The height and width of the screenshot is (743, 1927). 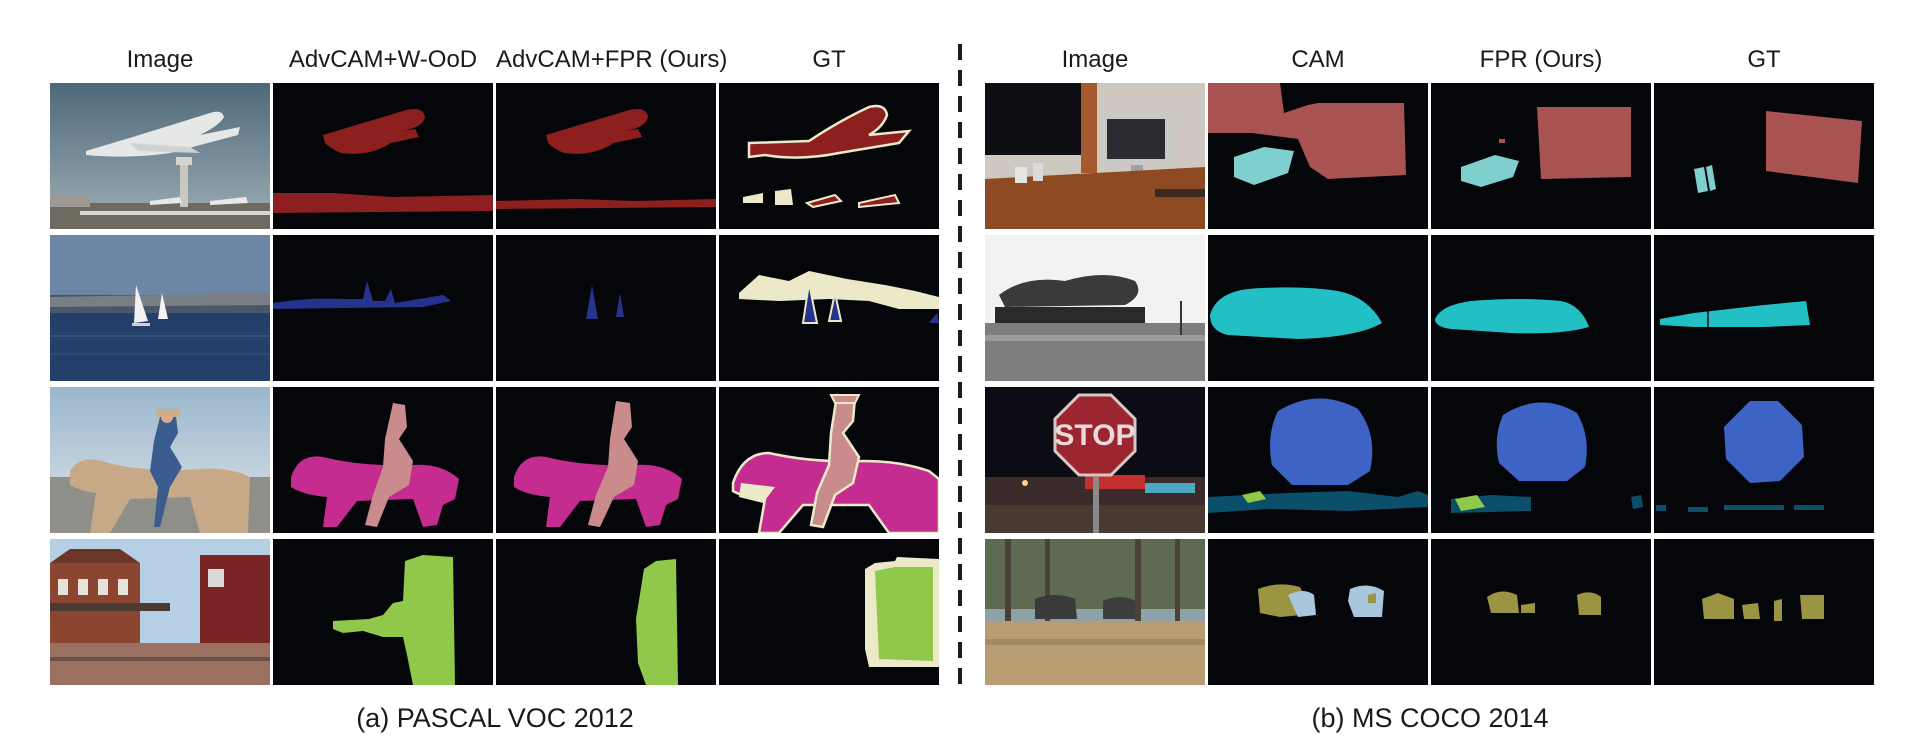 What do you see at coordinates (1095, 59) in the screenshot?
I see `column-header-image-b: Image` at bounding box center [1095, 59].